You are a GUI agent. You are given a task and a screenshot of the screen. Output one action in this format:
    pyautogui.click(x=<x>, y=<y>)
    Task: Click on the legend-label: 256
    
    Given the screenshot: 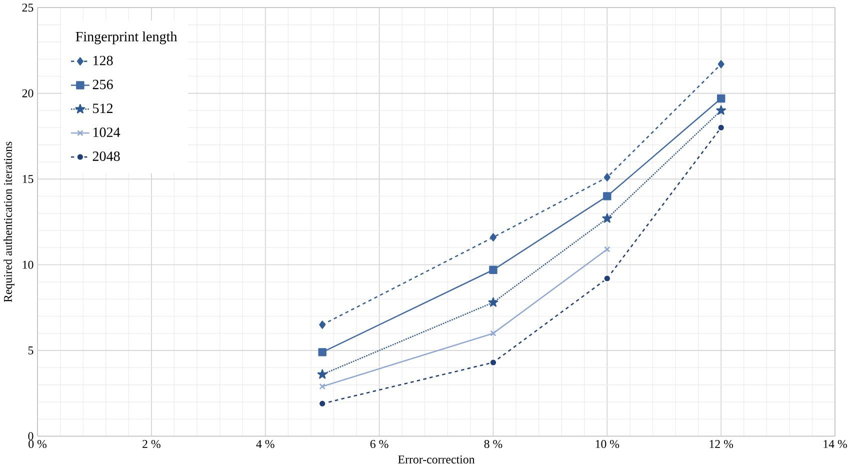 What is the action you would take?
    pyautogui.click(x=102, y=85)
    